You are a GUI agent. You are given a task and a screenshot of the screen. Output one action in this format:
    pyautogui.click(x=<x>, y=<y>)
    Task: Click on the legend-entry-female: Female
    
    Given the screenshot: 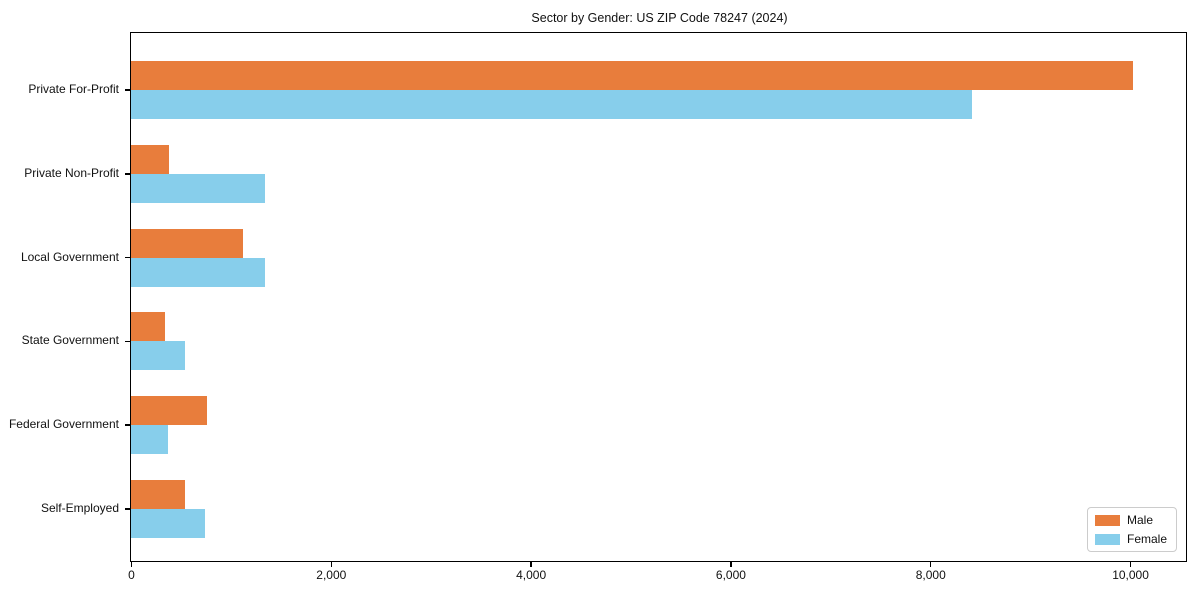 What is the action you would take?
    pyautogui.click(x=1130, y=539)
    